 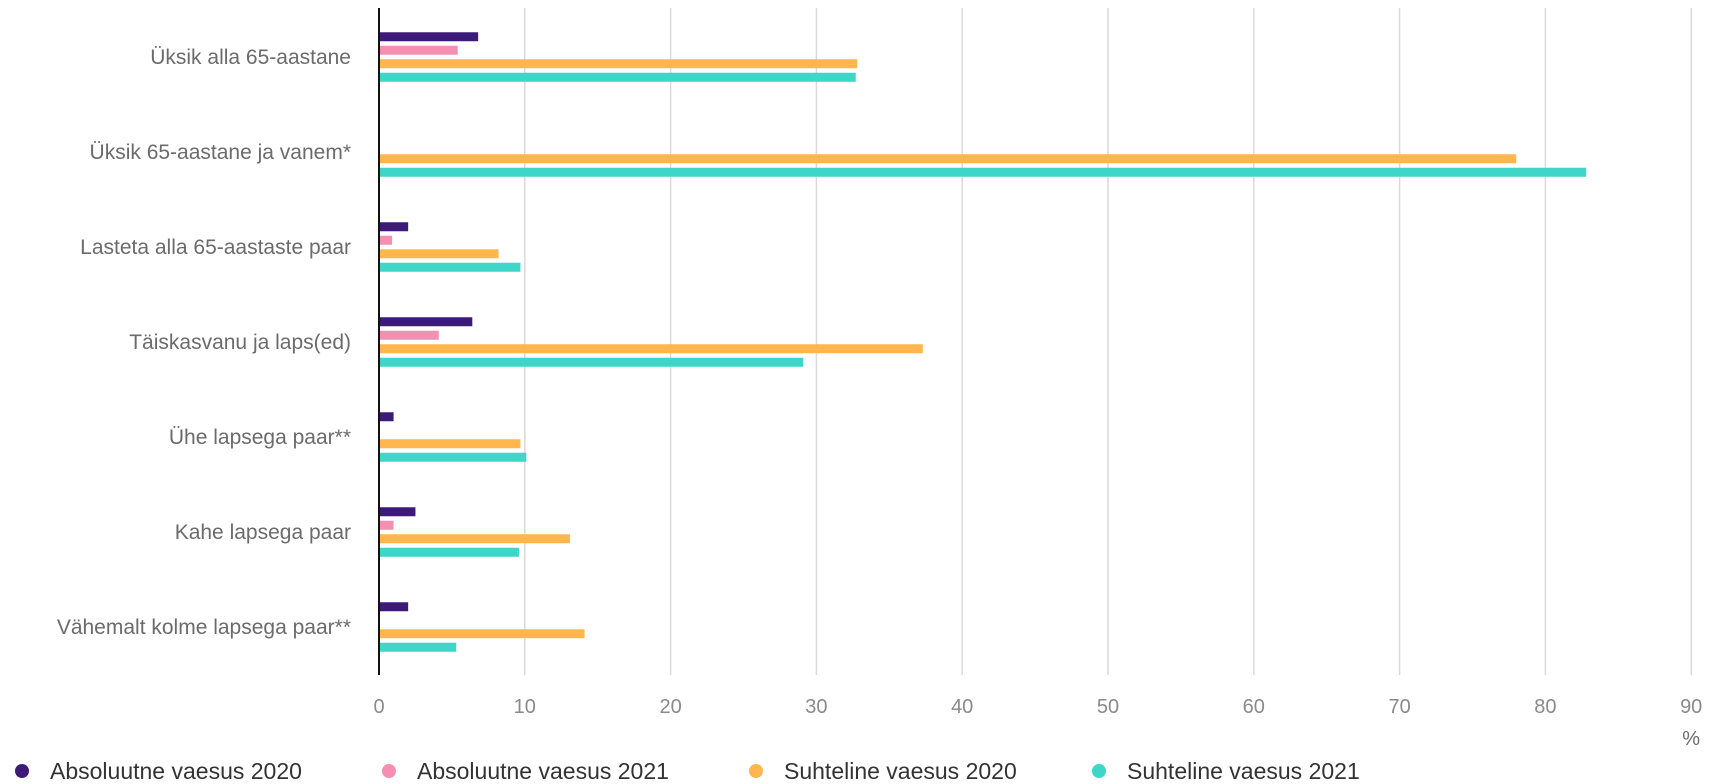 What do you see at coordinates (263, 532) in the screenshot?
I see `category-label: Kahe lapsega paar` at bounding box center [263, 532].